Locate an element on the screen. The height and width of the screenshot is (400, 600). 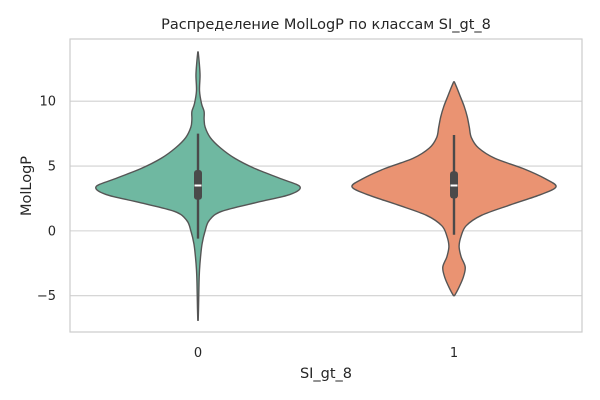
x-axis-title: SI_gt_8 is located at coordinates (326, 374).